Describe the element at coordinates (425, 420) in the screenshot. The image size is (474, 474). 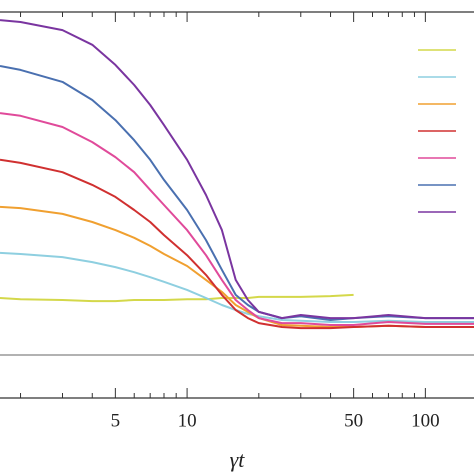
I see `x-tick-label: 100` at that location.